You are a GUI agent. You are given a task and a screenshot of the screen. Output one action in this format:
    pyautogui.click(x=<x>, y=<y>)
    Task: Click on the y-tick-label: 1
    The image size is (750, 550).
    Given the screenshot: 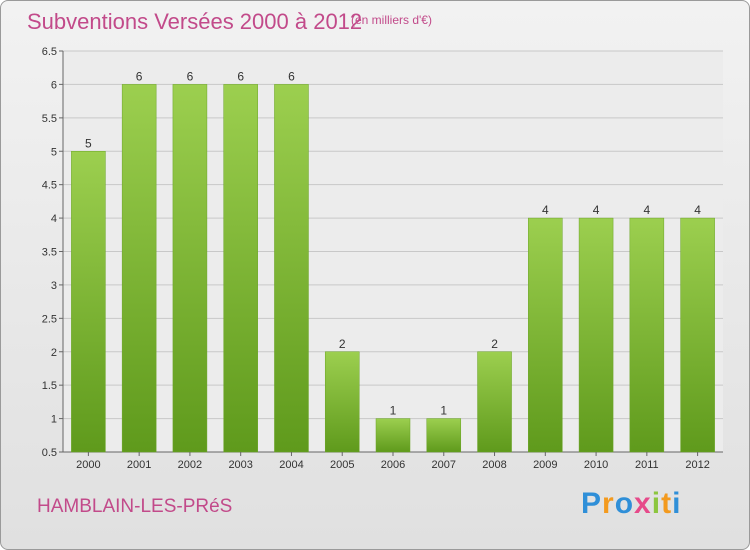 What is the action you would take?
    pyautogui.click(x=54, y=420)
    